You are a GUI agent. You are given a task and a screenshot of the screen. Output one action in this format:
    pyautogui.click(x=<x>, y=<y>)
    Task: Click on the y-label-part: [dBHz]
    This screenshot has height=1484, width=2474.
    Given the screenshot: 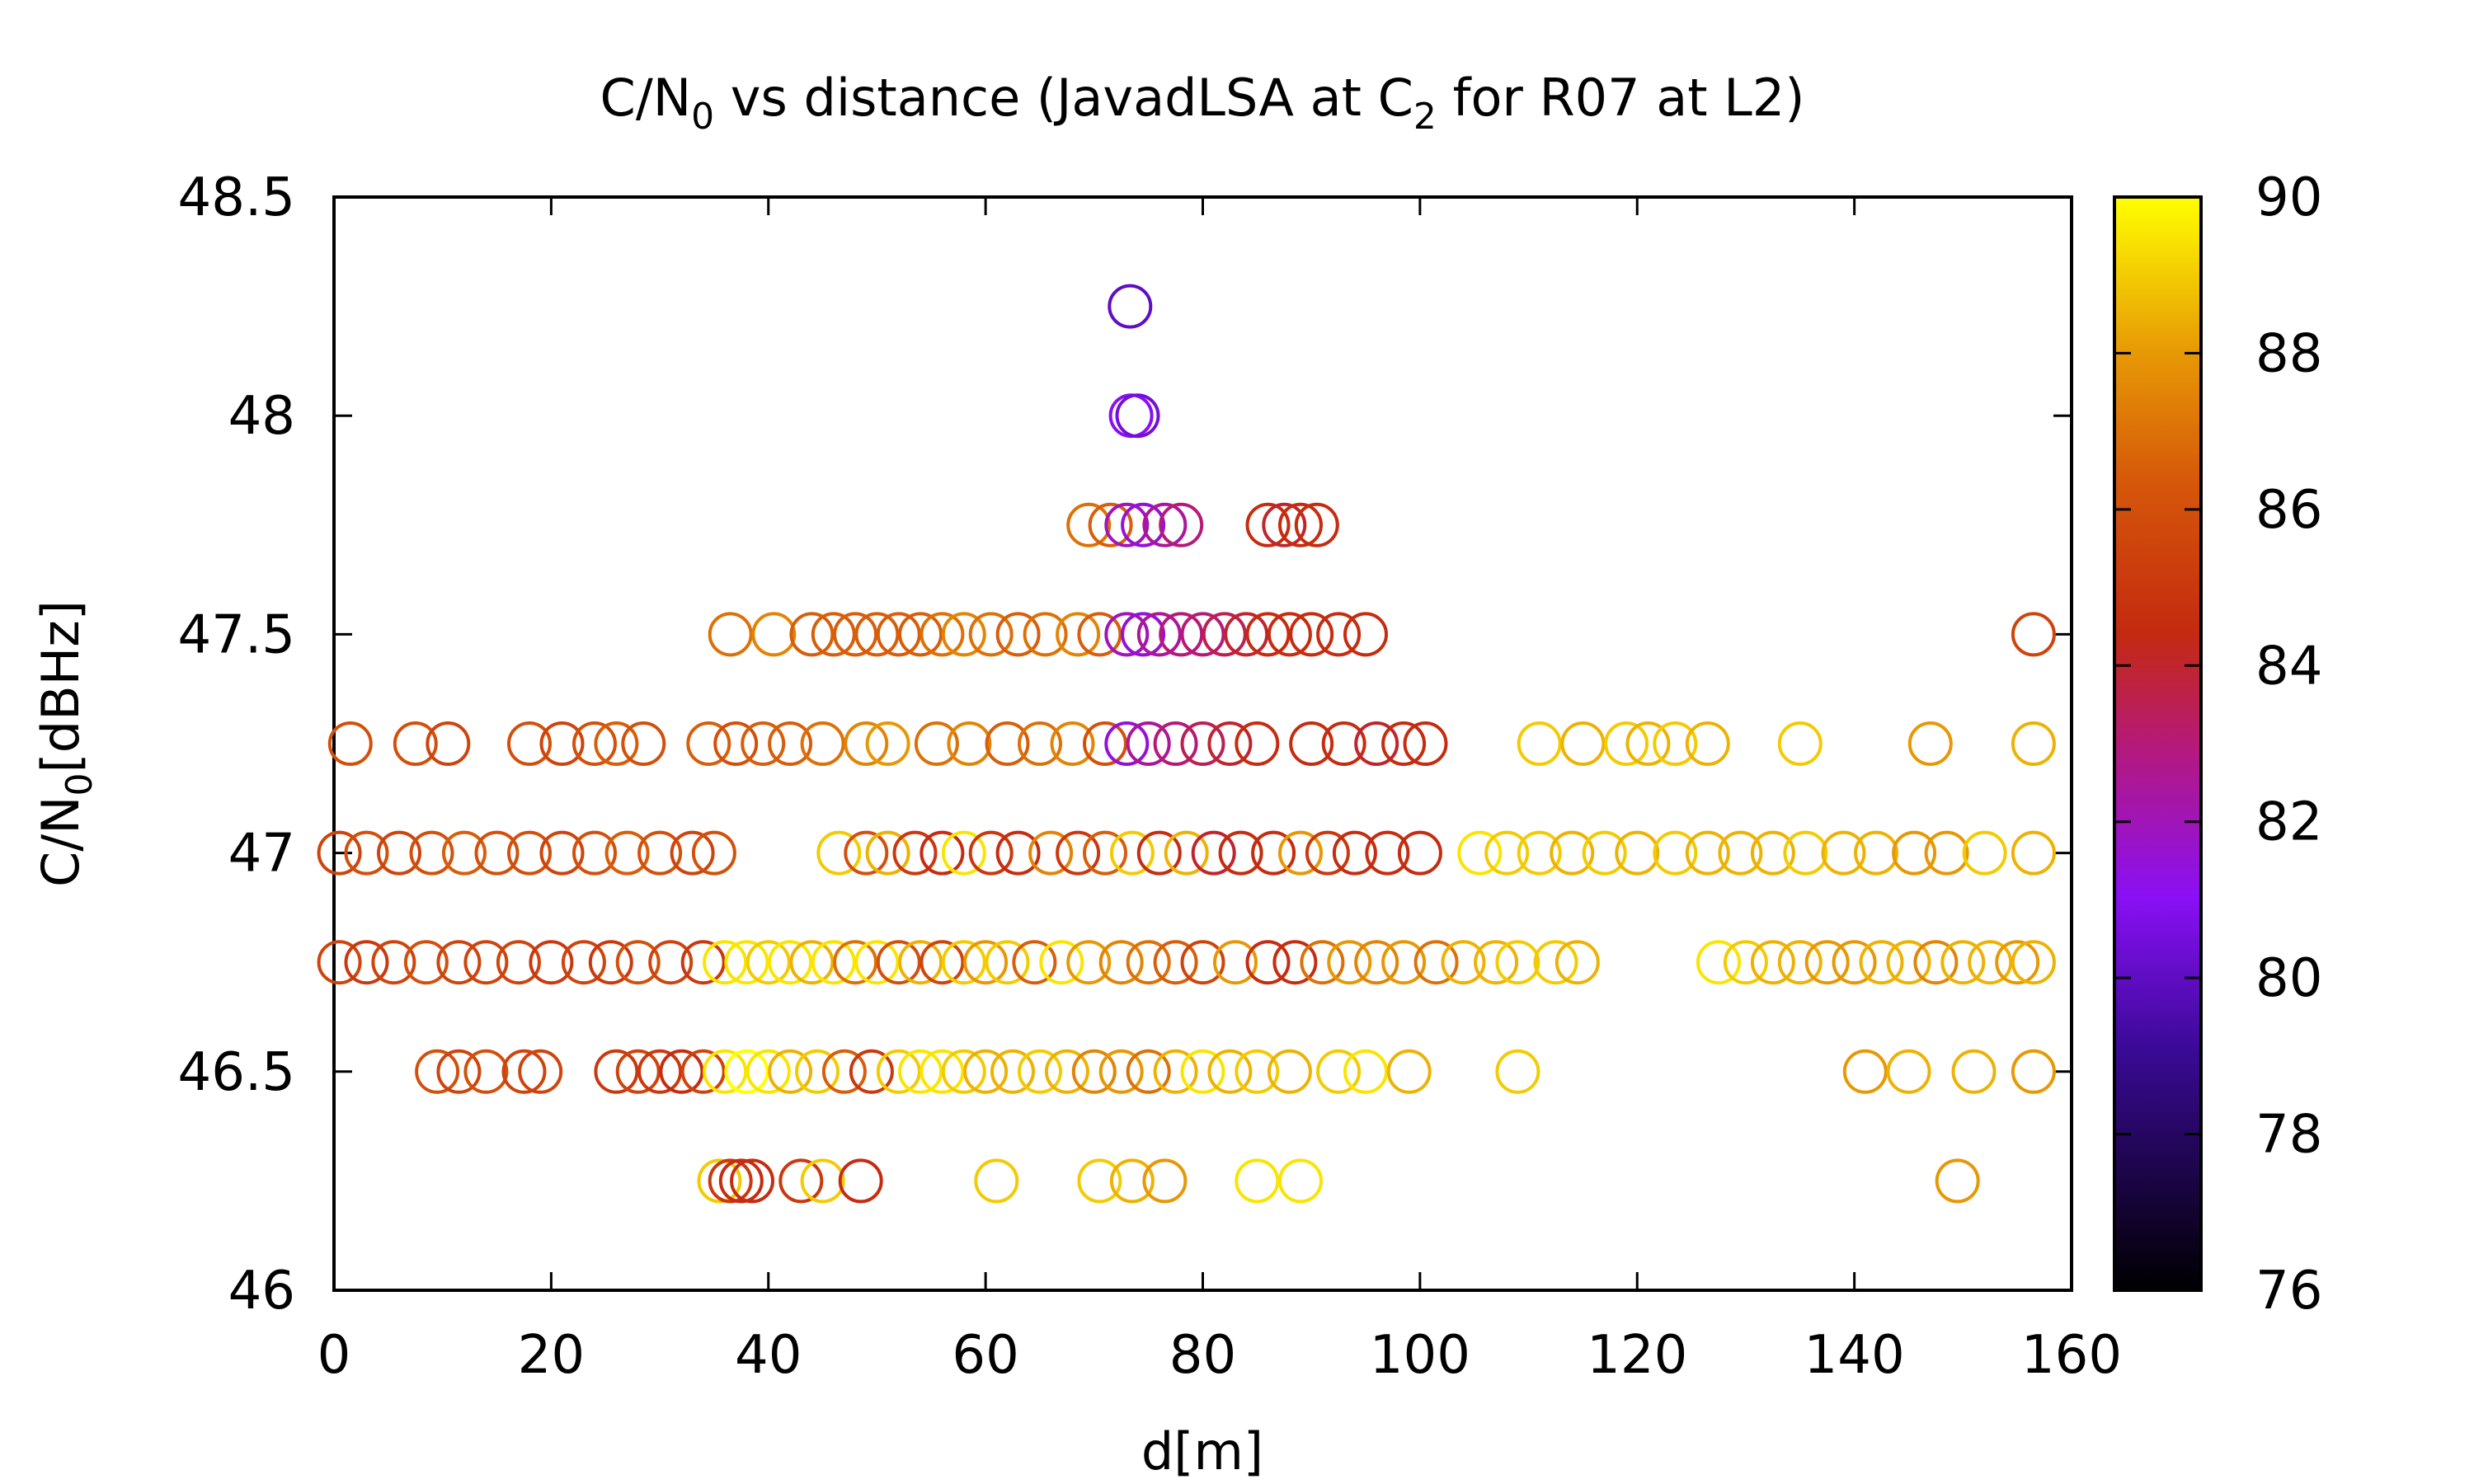 What is the action you would take?
    pyautogui.click(x=61, y=686)
    